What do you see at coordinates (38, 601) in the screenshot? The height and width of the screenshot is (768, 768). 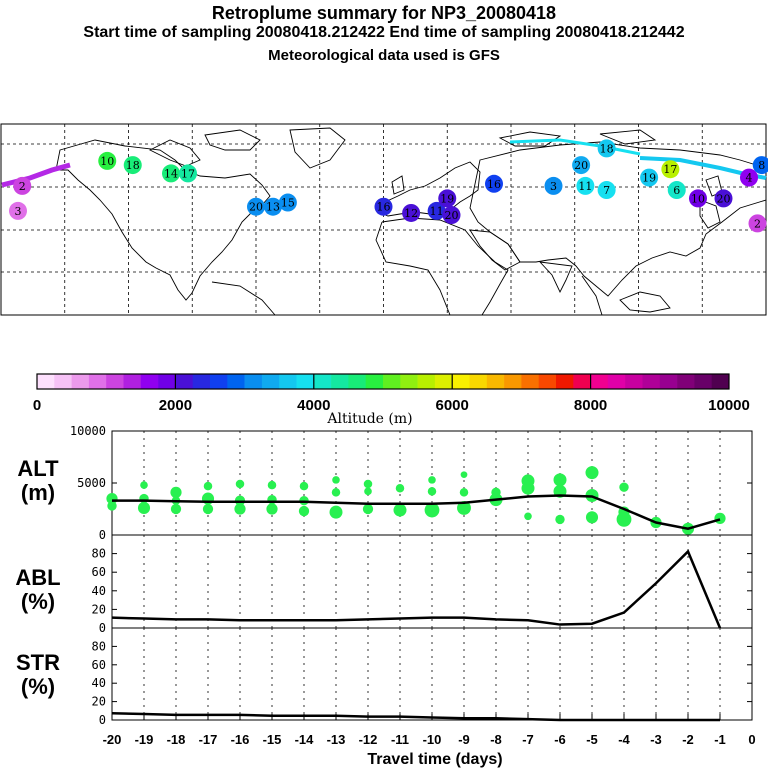 I see `abl-unit: (%)` at bounding box center [38, 601].